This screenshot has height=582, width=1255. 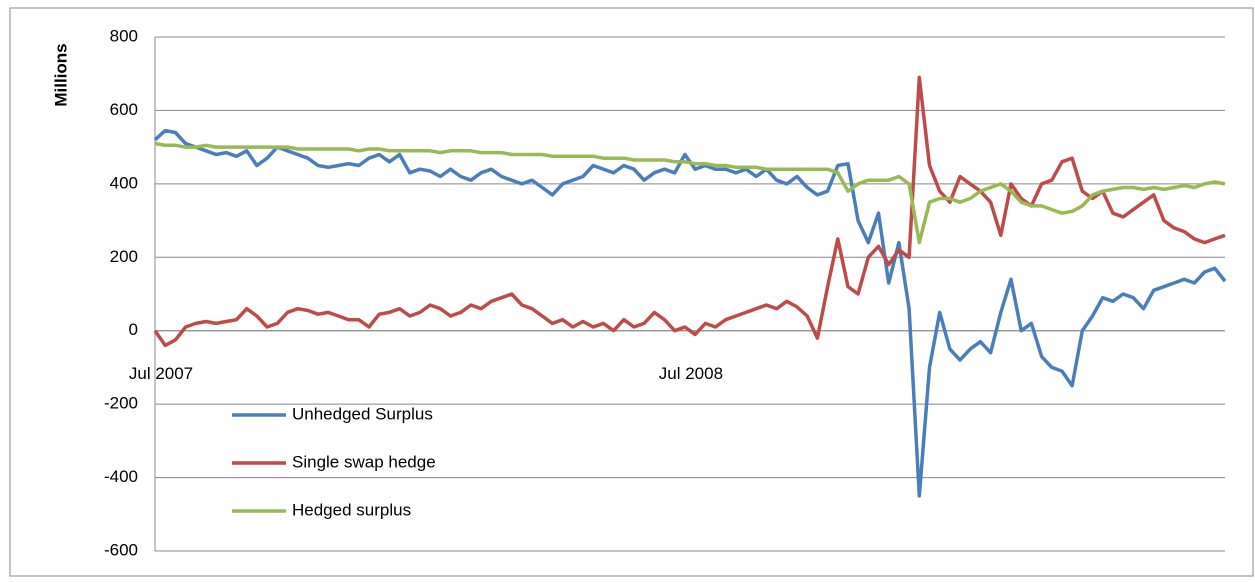 What do you see at coordinates (351, 509) in the screenshot?
I see `legend-label: Hedged surplus` at bounding box center [351, 509].